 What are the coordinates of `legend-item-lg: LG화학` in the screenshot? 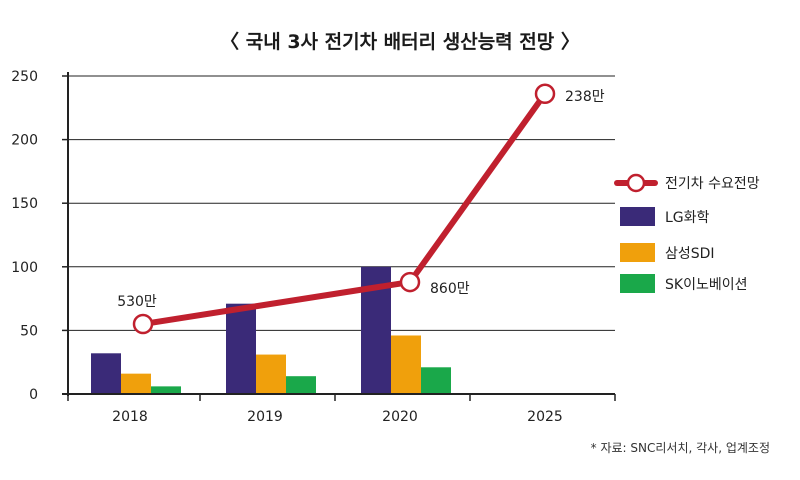 It's located at (665, 216).